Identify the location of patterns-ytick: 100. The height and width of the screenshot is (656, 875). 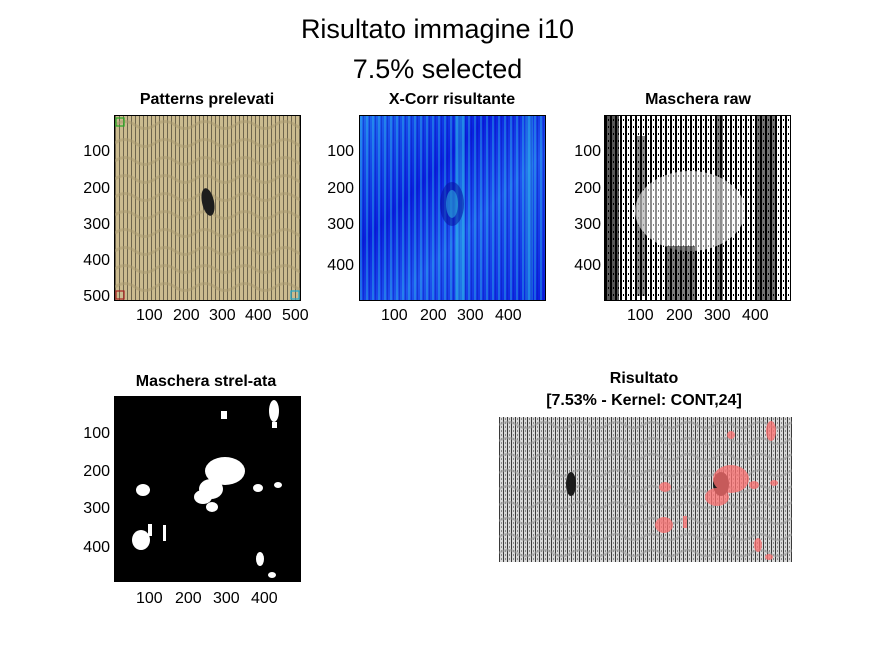
(96, 151).